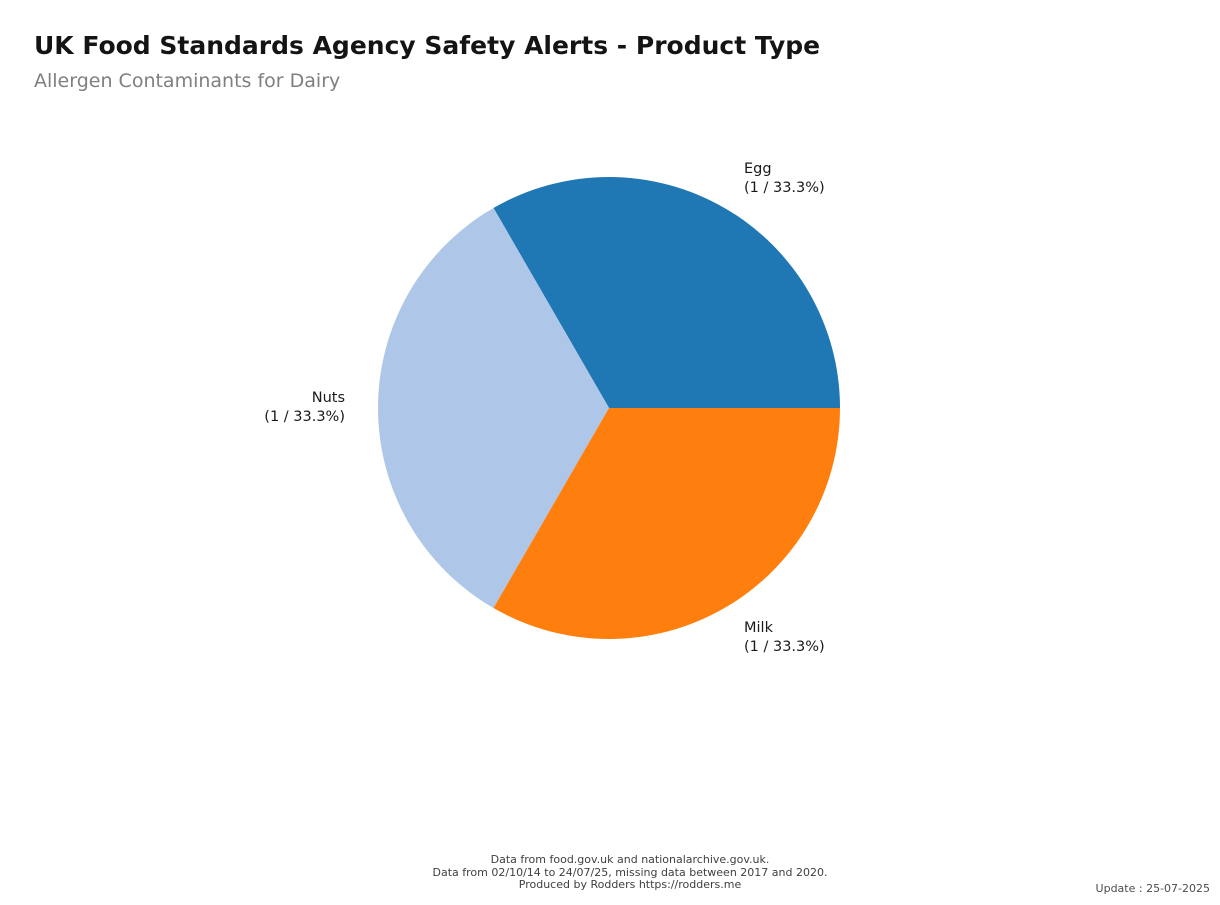  What do you see at coordinates (666, 523) in the screenshot?
I see `pie-slice-milk` at bounding box center [666, 523].